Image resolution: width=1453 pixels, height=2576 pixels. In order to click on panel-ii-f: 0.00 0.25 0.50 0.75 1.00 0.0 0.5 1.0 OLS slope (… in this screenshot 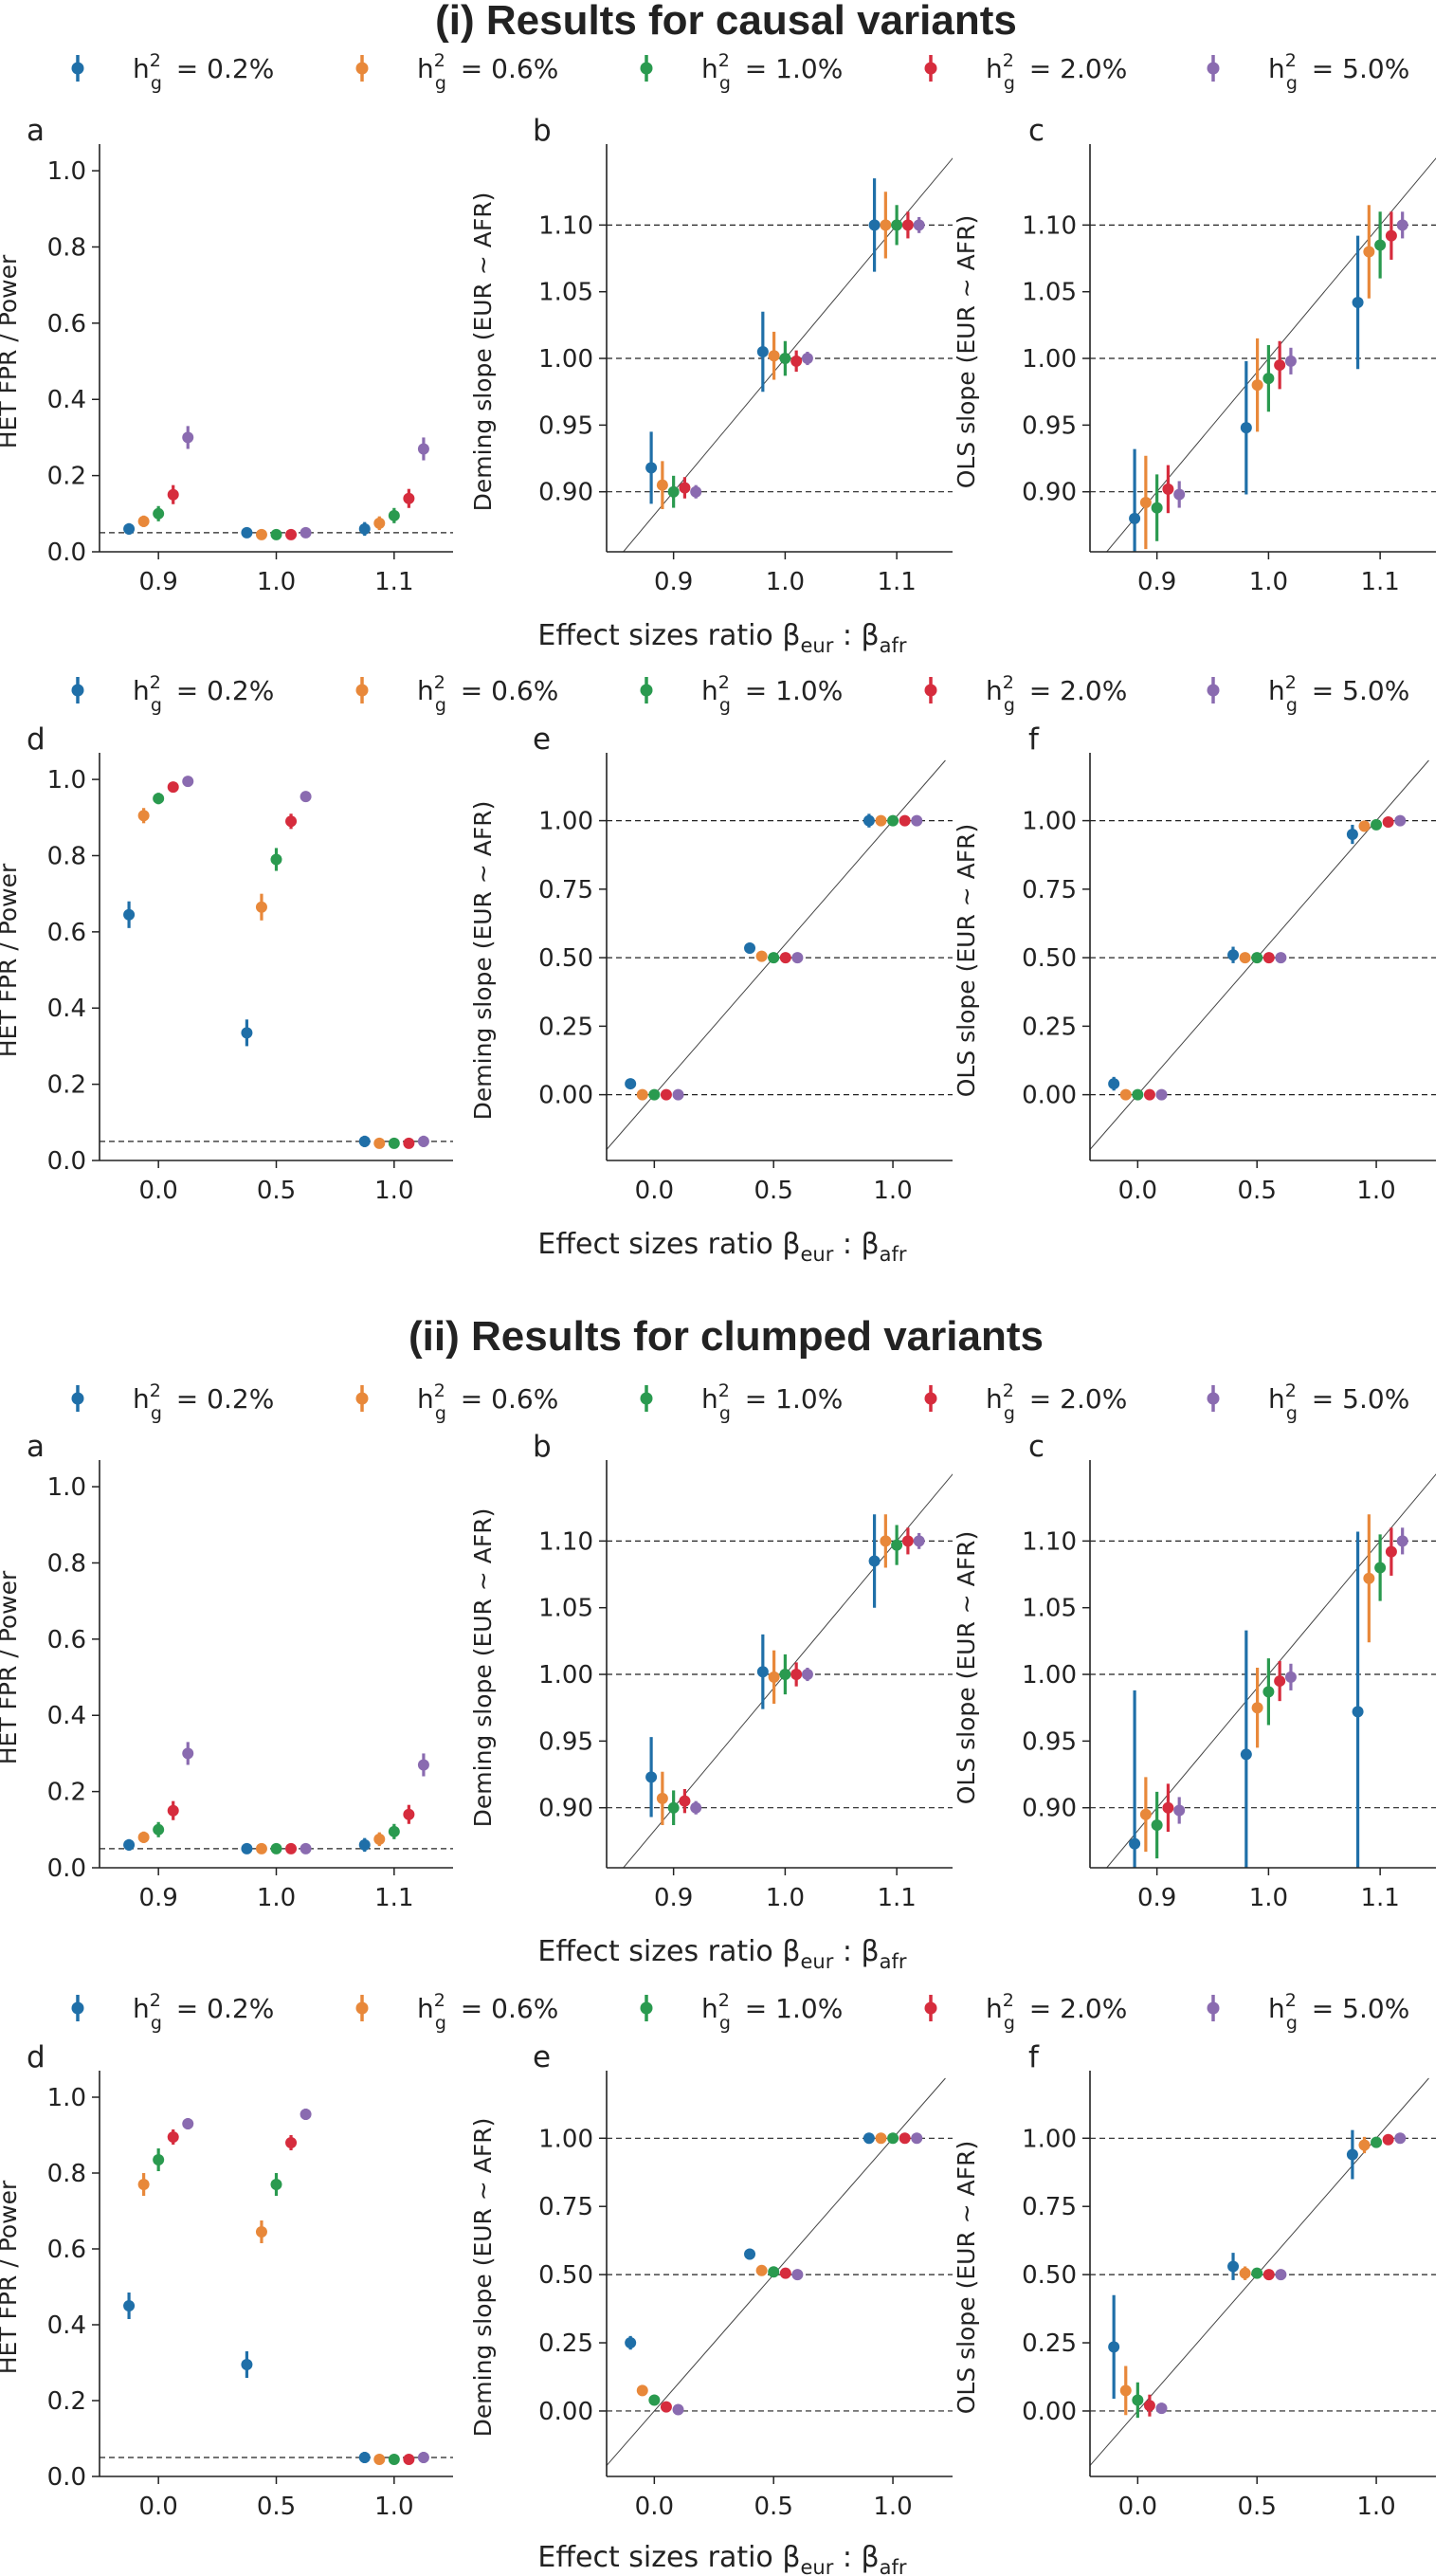, I will do `click(1194, 2280)`.